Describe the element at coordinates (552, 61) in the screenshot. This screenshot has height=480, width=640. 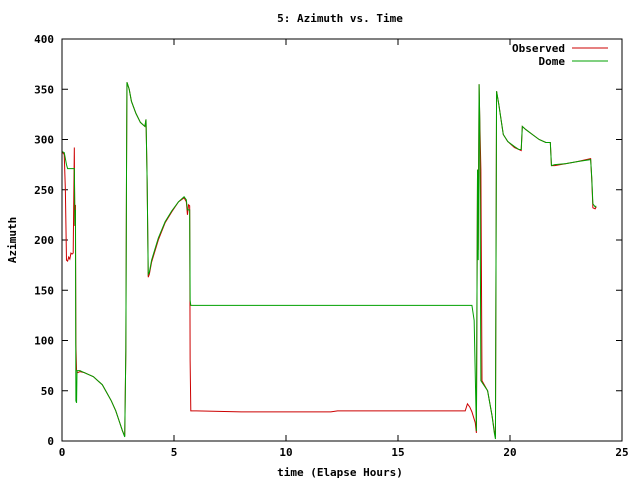
I see `legend-label-dome: Dome` at that location.